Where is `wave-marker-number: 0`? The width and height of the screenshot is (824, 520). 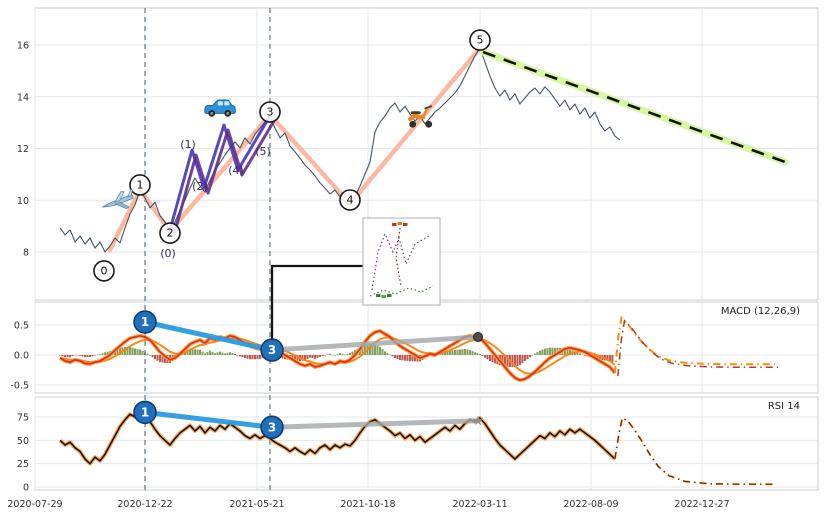
wave-marker-number: 0 is located at coordinates (103, 270).